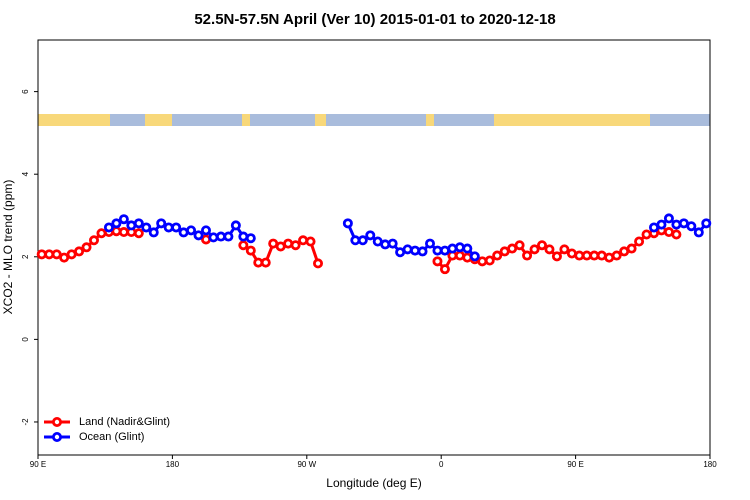 The width and height of the screenshot is (750, 500). I want to click on surface-strip, so click(374, 120).